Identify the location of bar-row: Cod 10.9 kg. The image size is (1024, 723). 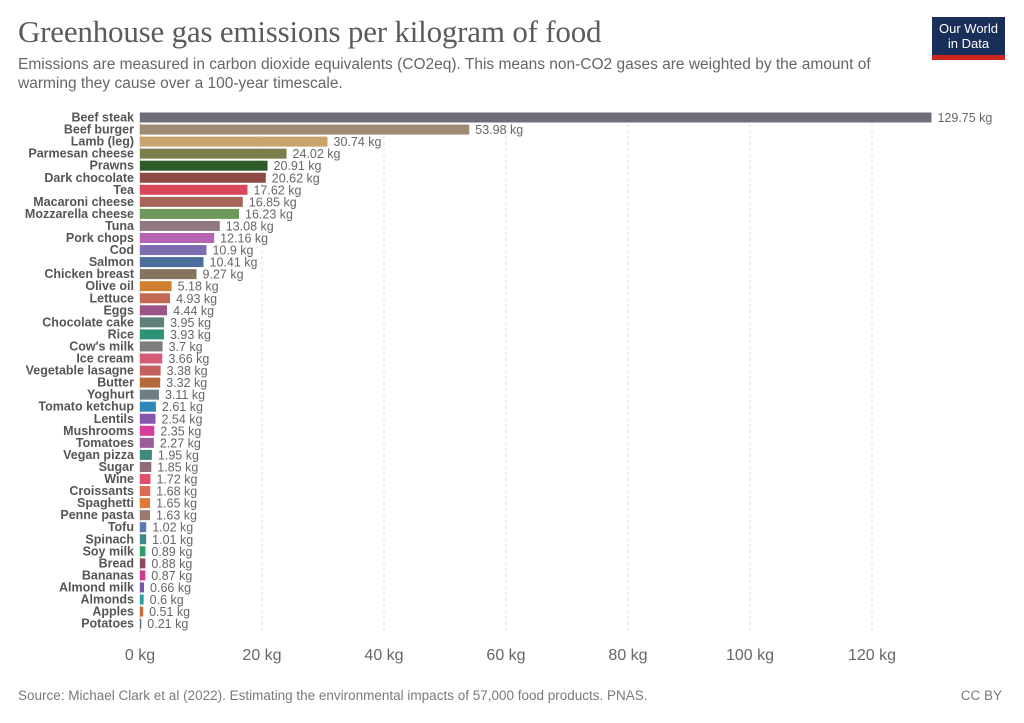
(182, 250).